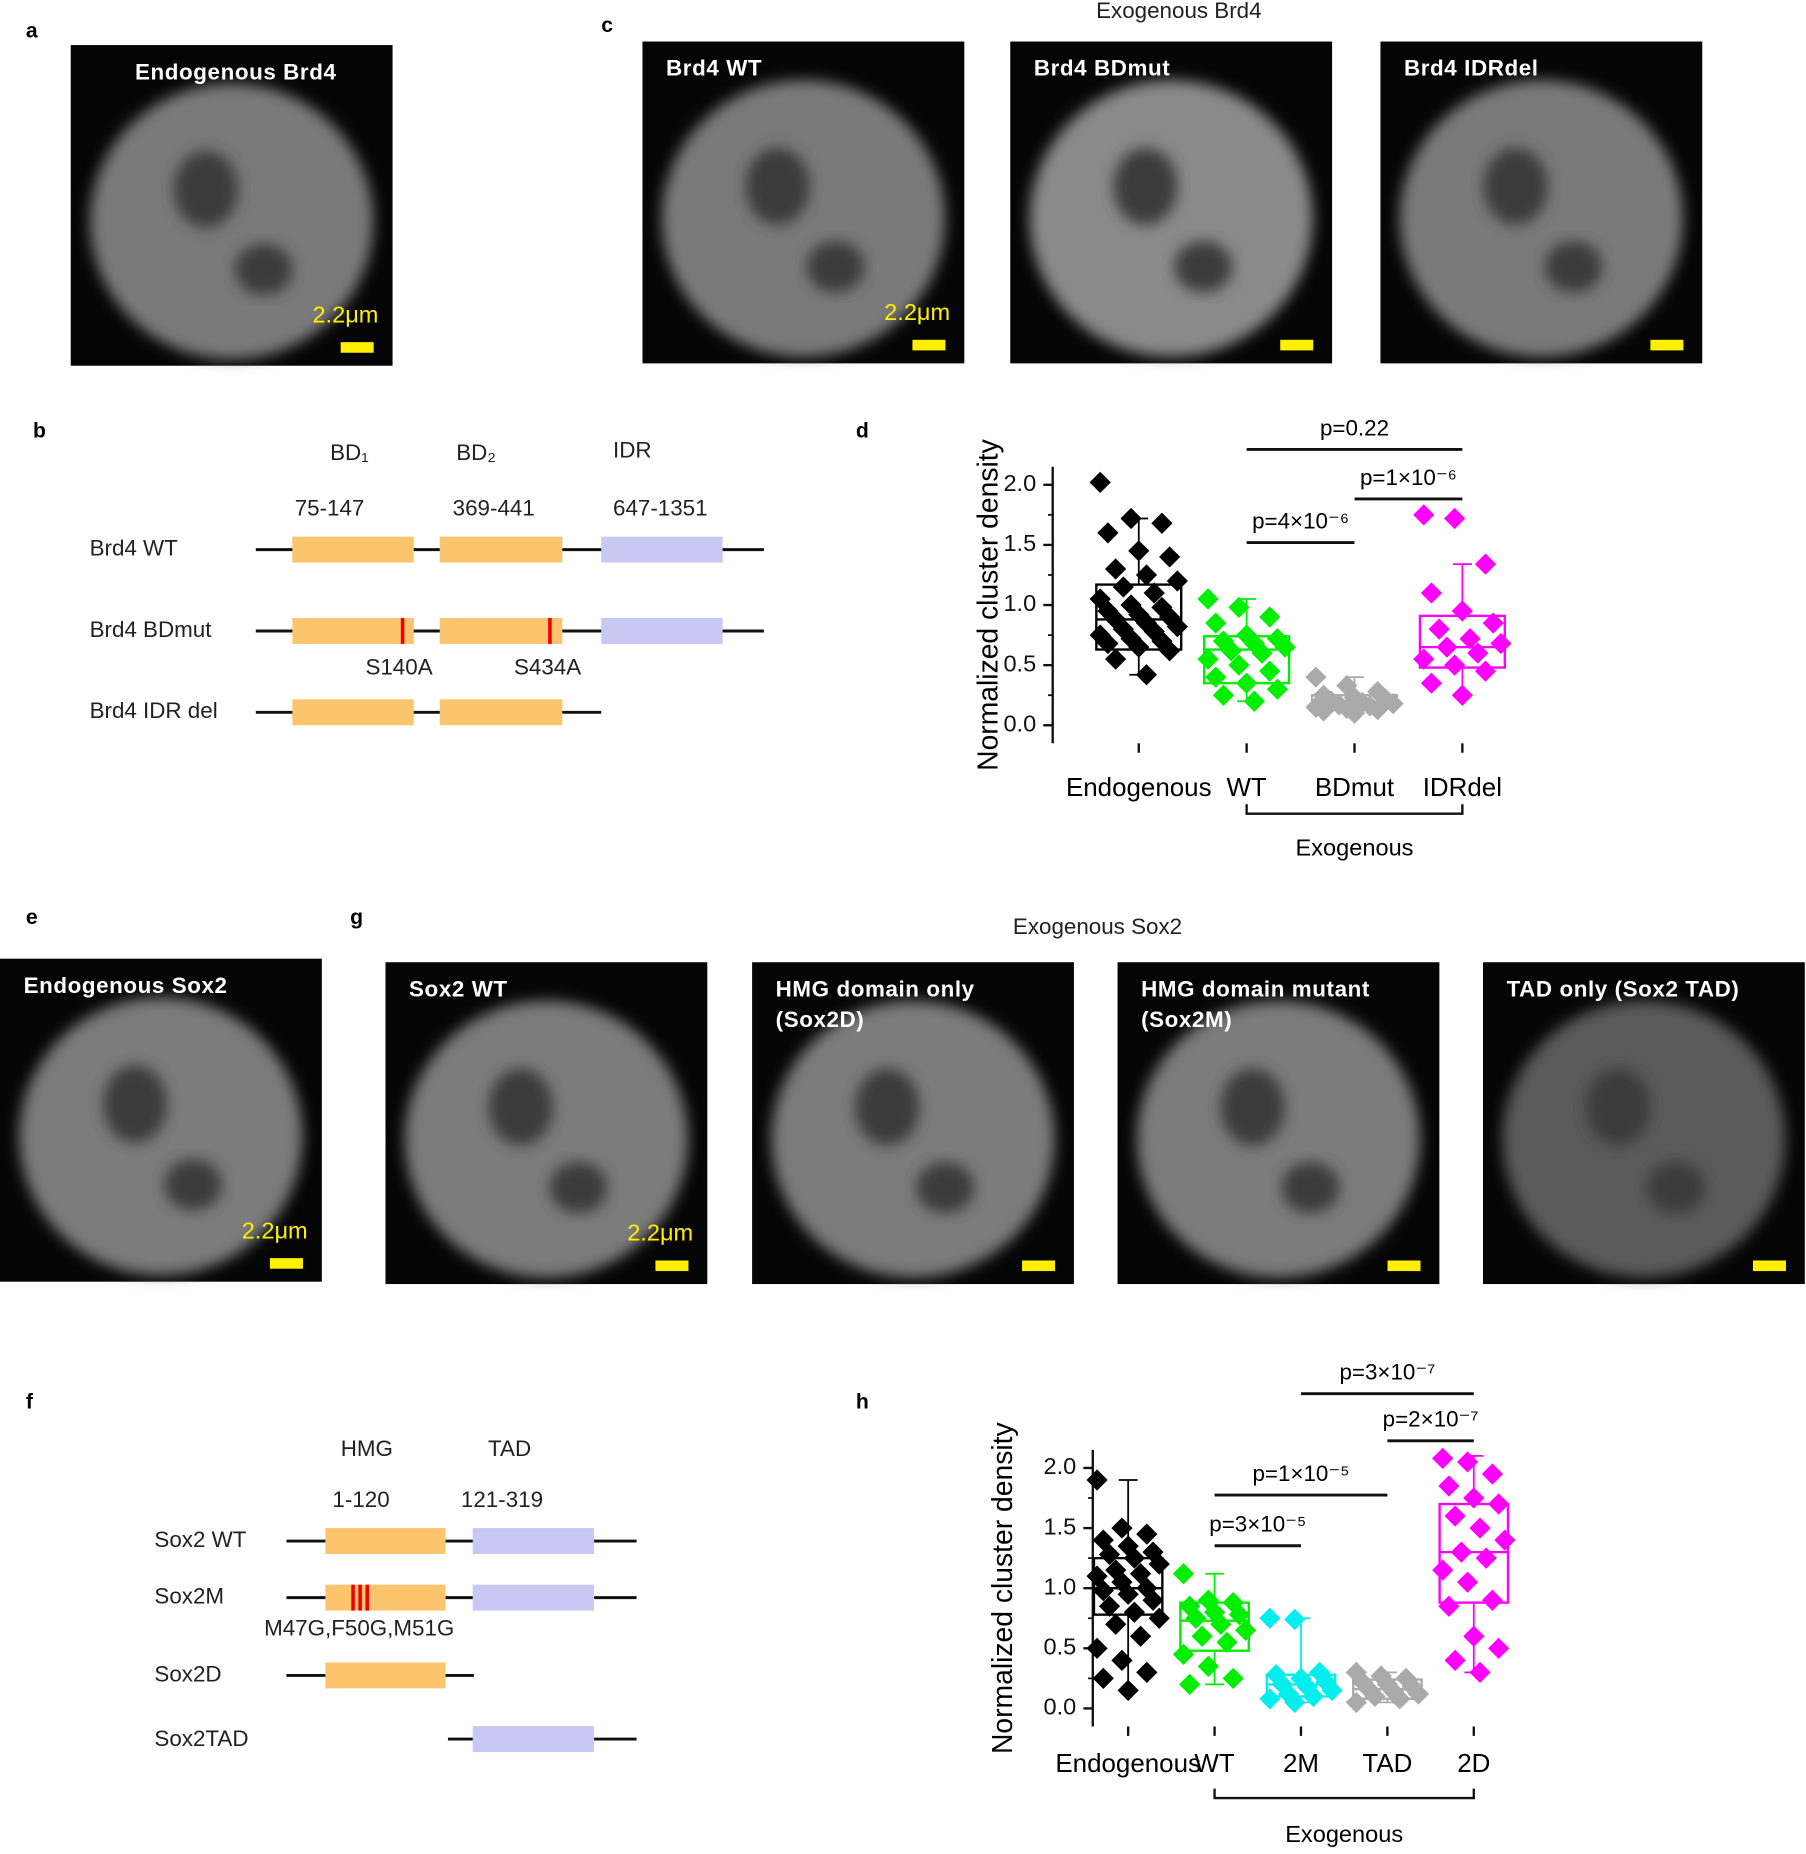 The height and width of the screenshot is (1854, 1806). I want to click on construct-name: Brd4 WT, so click(134, 548).